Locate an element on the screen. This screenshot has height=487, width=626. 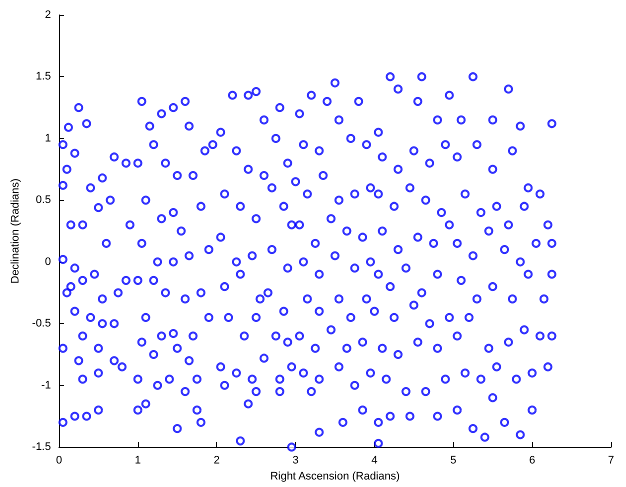
y-tick-label: 0 is located at coordinates (47, 262).